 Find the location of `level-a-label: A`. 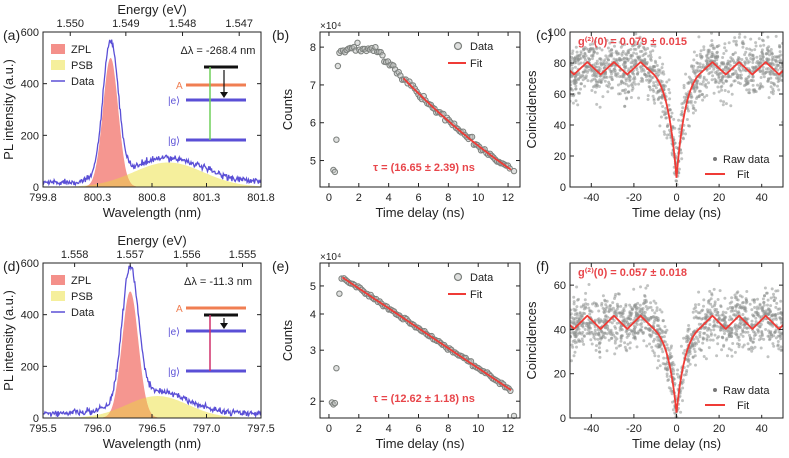

level-a-label: A is located at coordinates (179, 86).